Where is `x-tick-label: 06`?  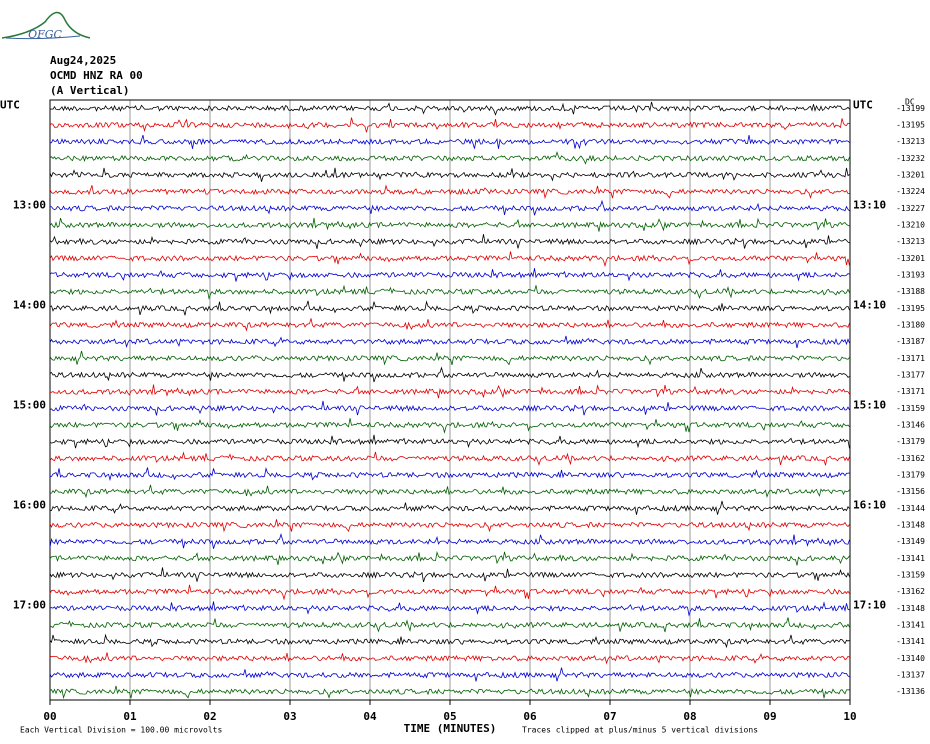
x-tick-label: 06 is located at coordinates (530, 716).